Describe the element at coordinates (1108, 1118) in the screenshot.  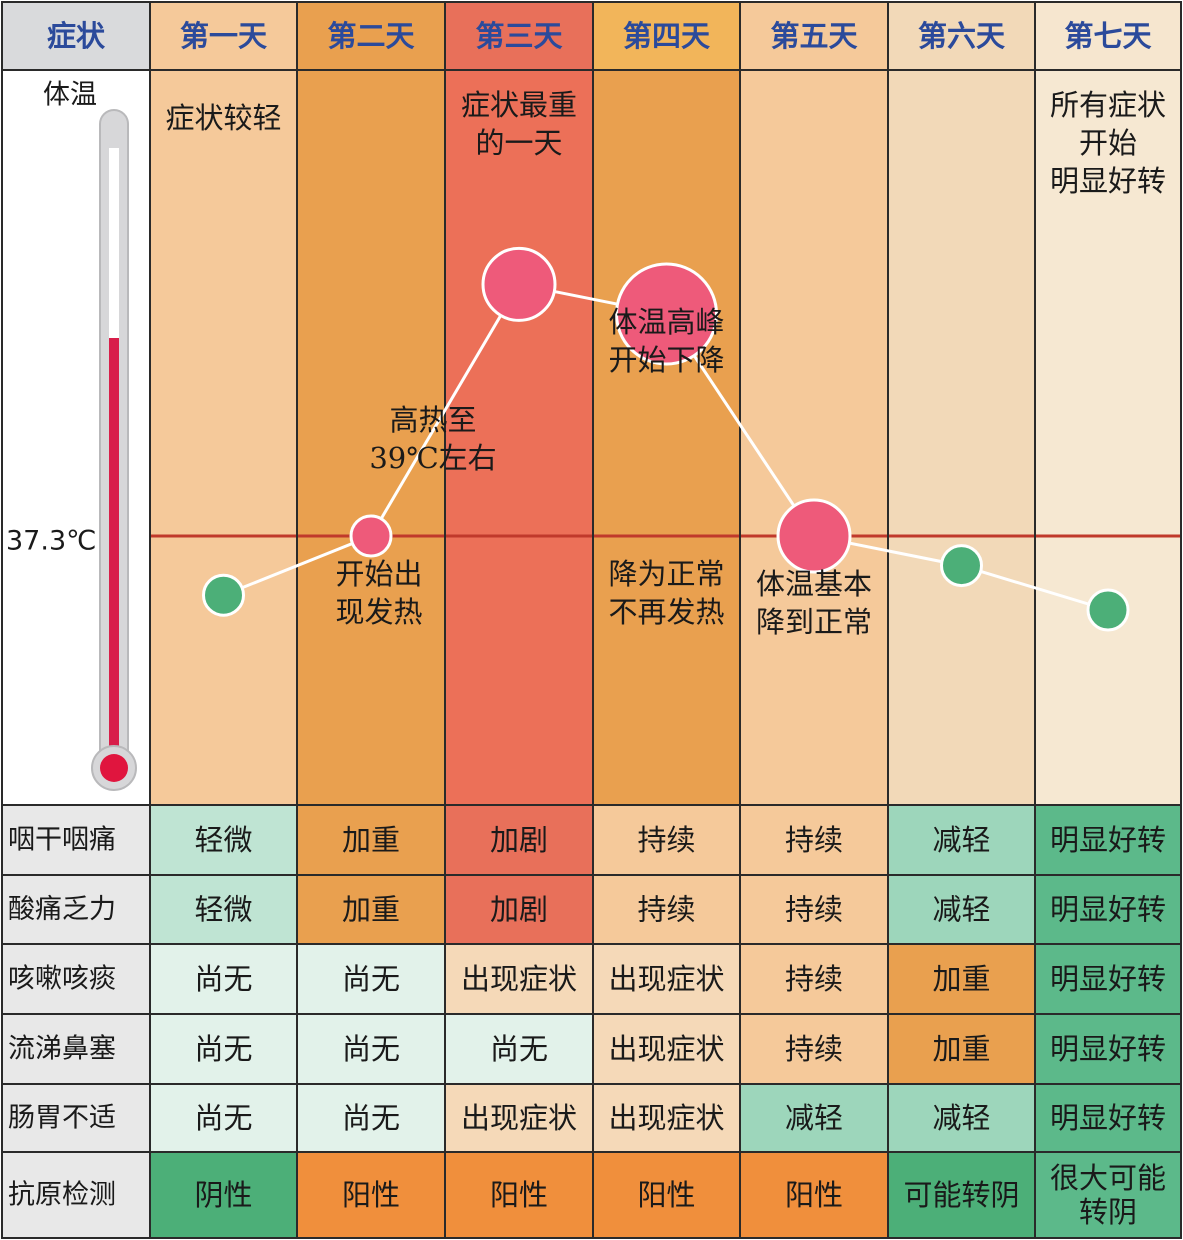
I see `cell-r5-c7: 明显好转` at that location.